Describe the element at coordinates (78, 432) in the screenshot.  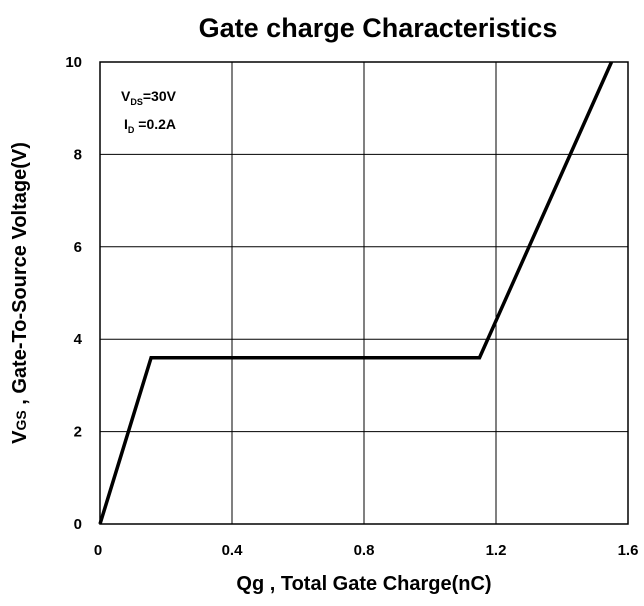
I see `y-tick-label: 2` at that location.